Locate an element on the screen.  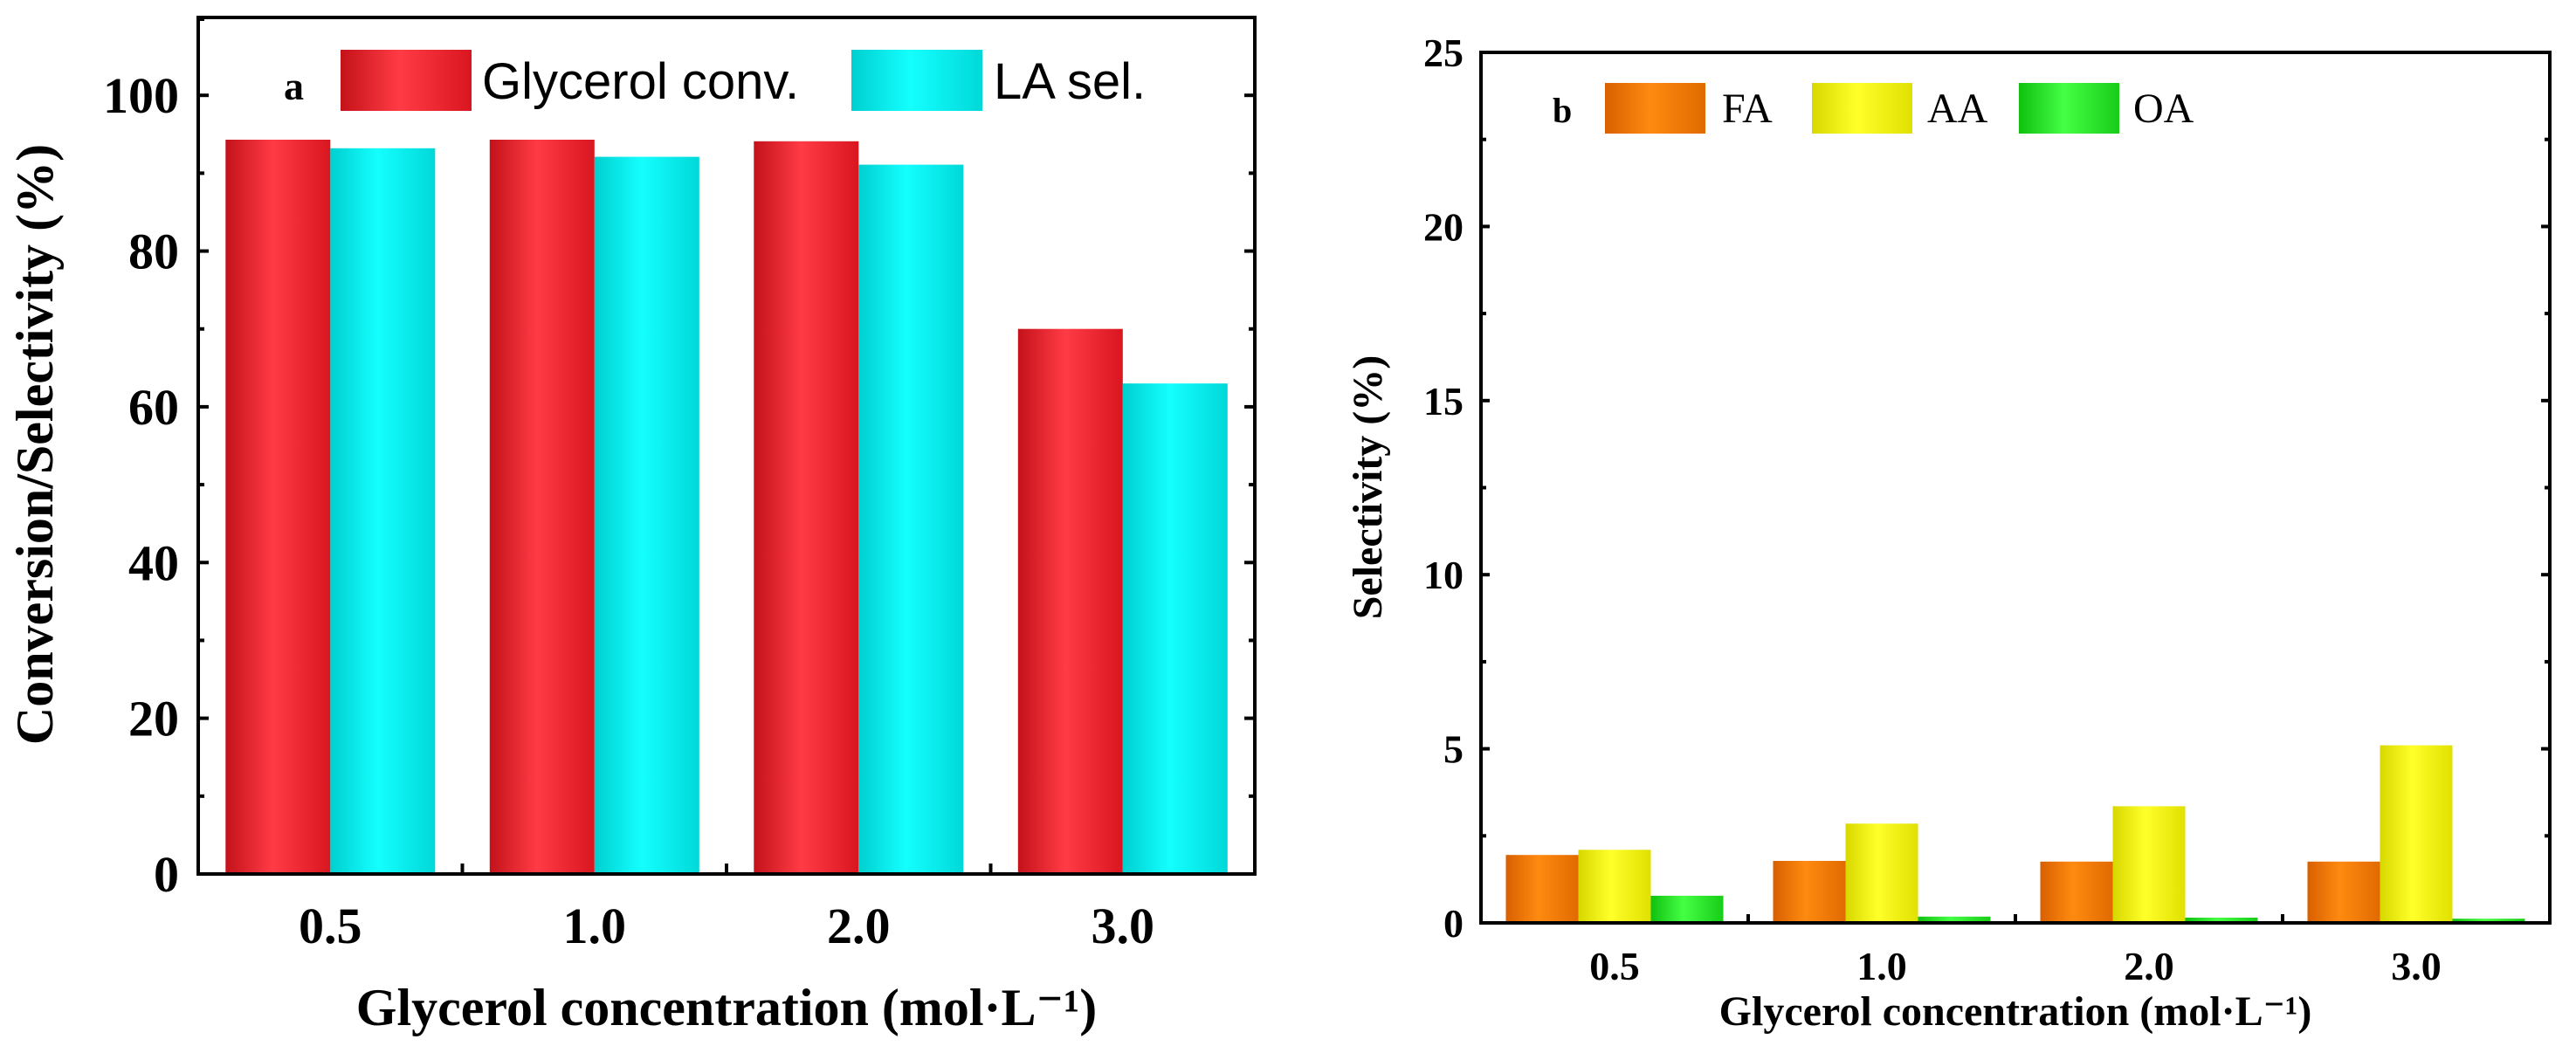
y-tick-label: 5 is located at coordinates (1453, 749).